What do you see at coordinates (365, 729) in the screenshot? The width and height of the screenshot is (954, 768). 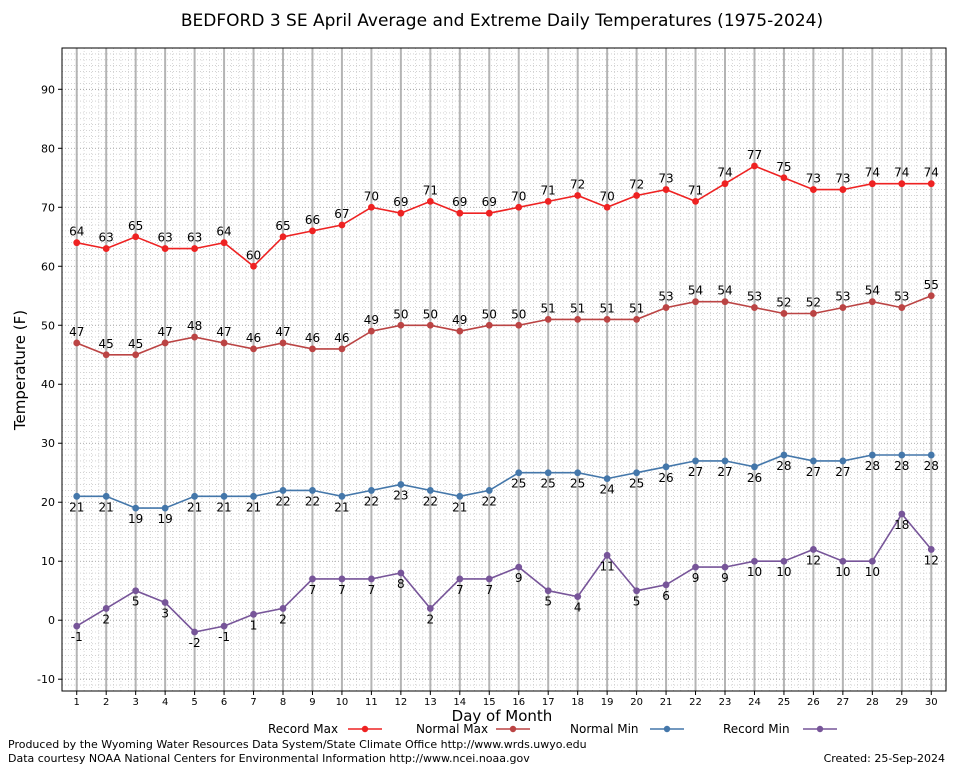 I see `legend-marker-record-max` at bounding box center [365, 729].